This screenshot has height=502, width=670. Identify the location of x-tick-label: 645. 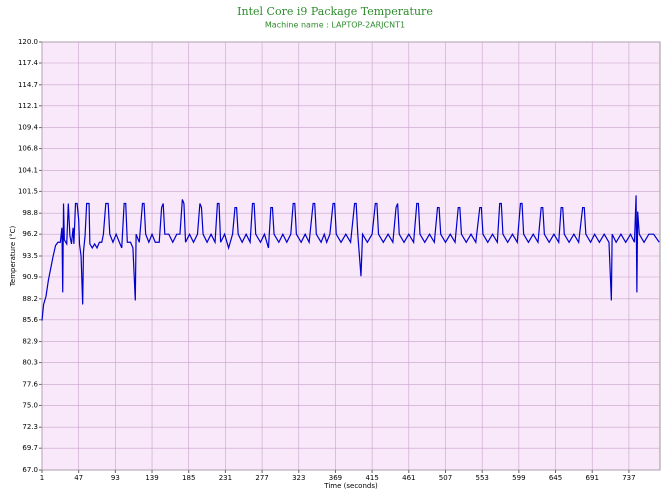
(555, 478).